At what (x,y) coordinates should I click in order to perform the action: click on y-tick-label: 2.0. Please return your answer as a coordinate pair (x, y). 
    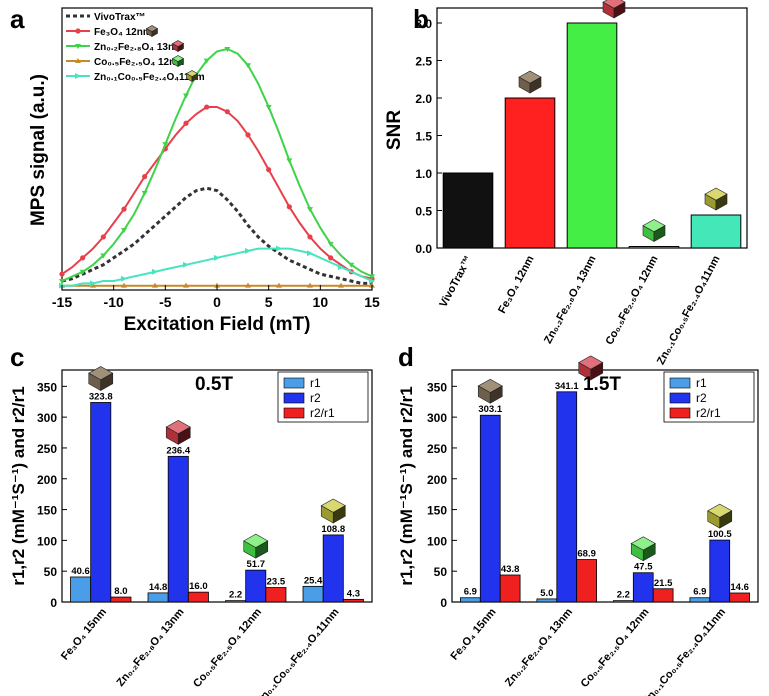
    Looking at the image, I should click on (423, 99).